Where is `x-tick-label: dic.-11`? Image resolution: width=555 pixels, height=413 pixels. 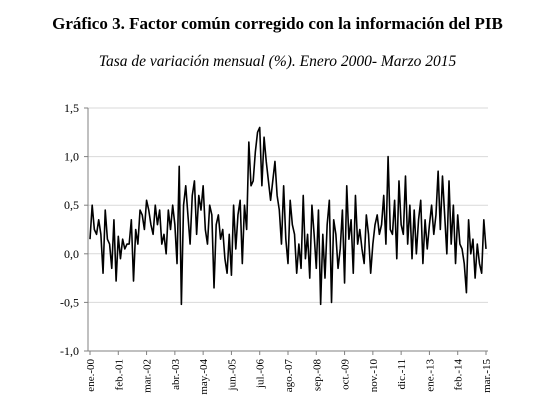 x-tick-label: dic.-11 is located at coordinates (402, 374).